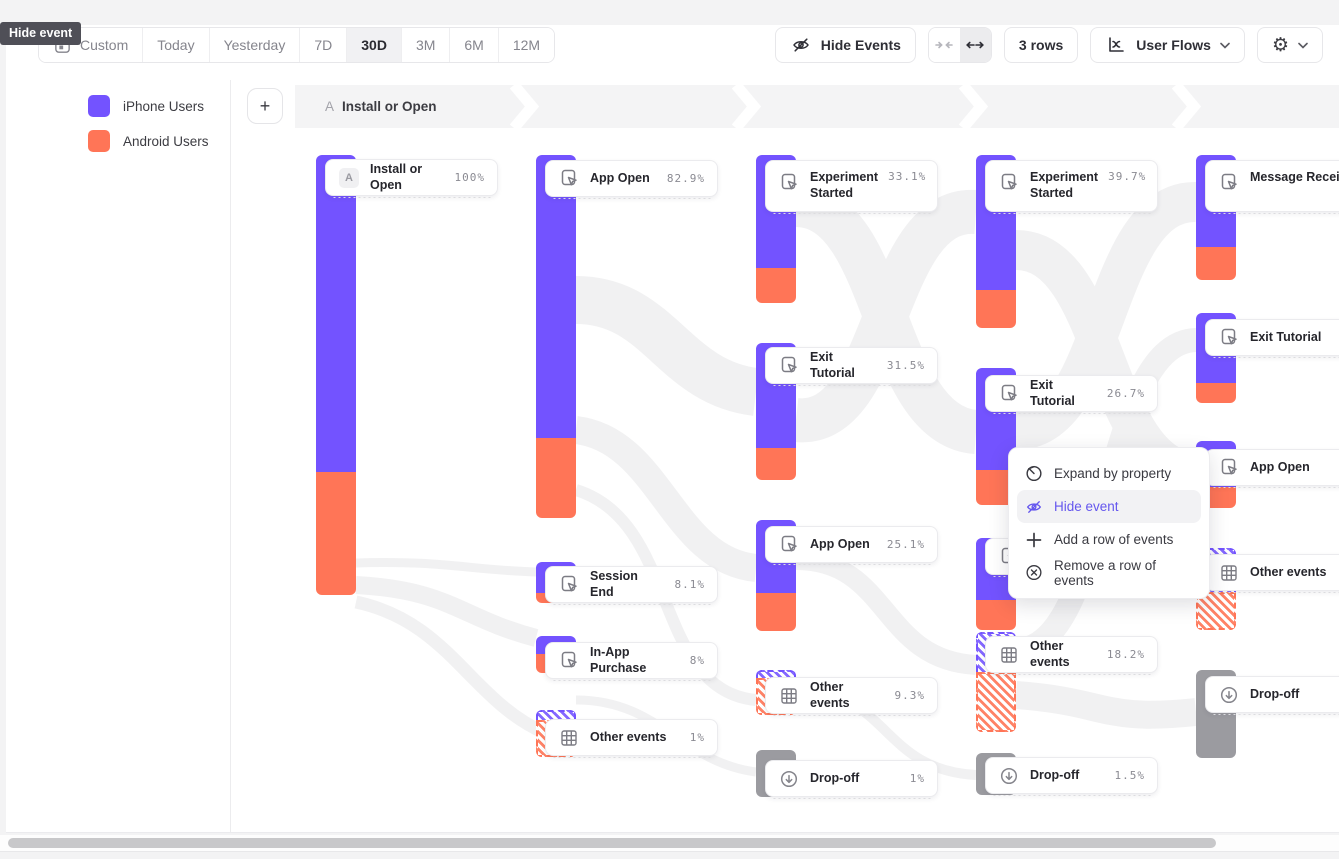  What do you see at coordinates (324, 45) in the screenshot?
I see `date-range-7d: 7D` at bounding box center [324, 45].